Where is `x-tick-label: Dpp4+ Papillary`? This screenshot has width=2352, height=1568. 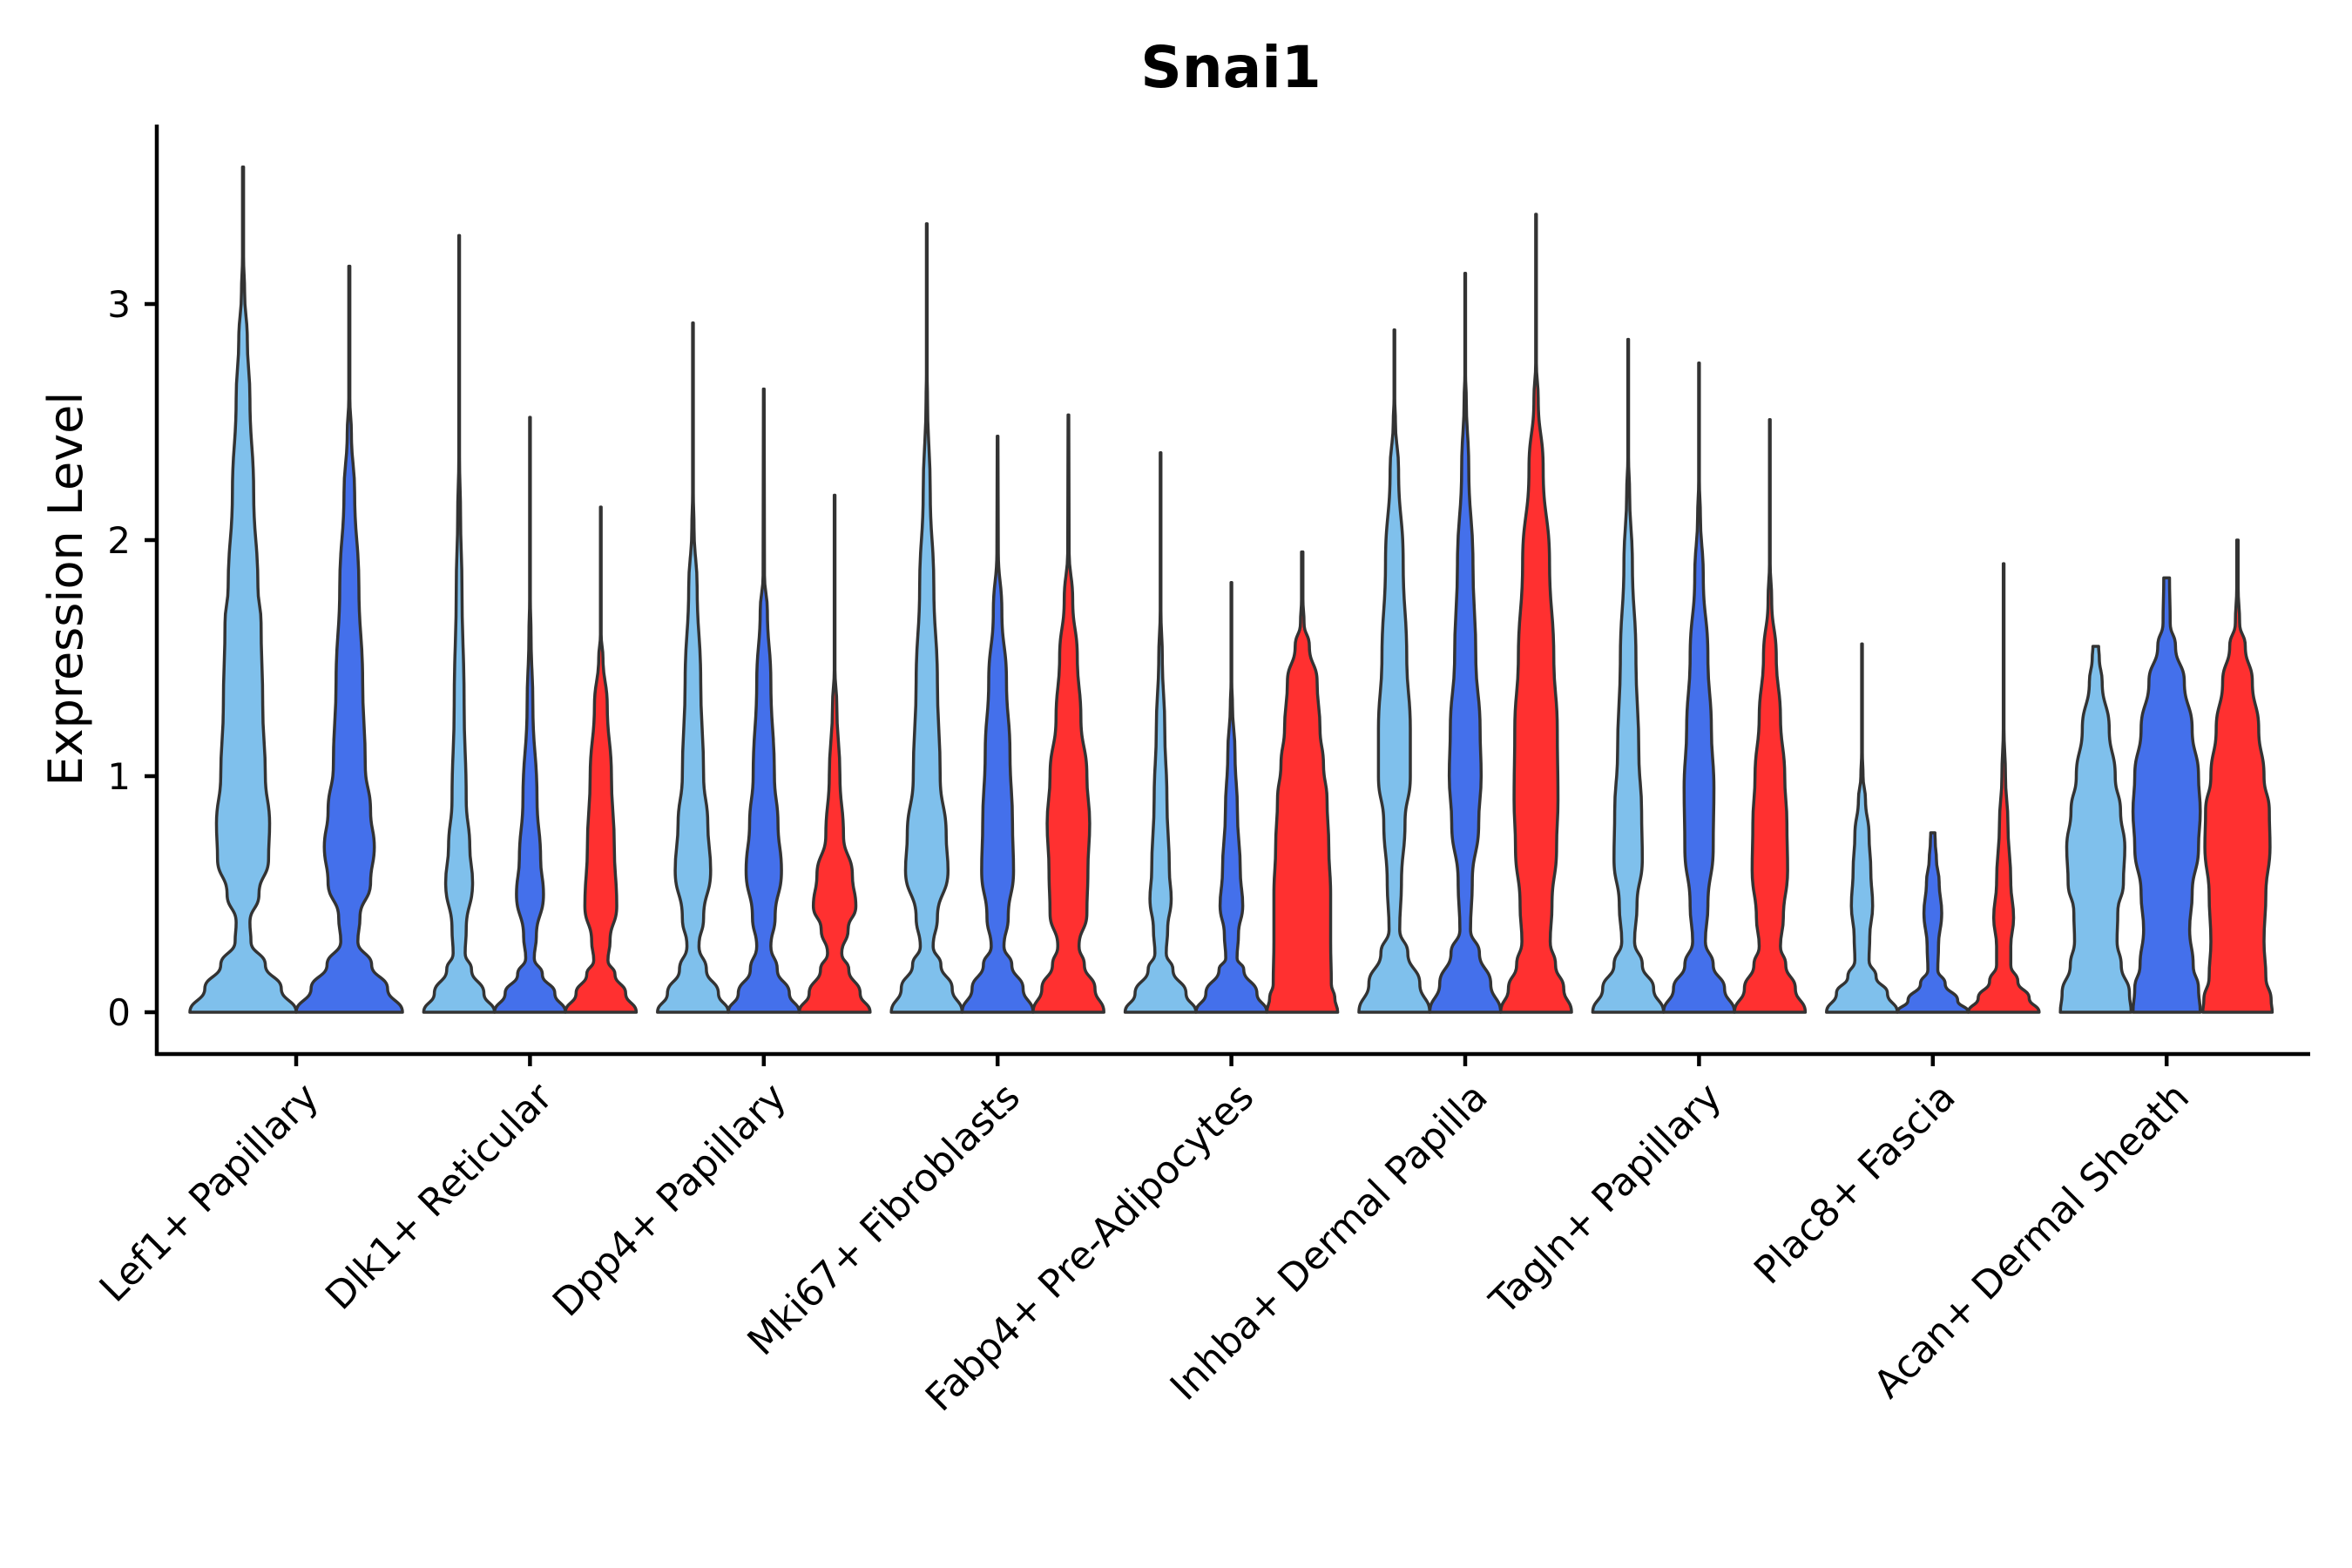
x-tick-label: Dpp4+ Papillary is located at coordinates (669, 1201).